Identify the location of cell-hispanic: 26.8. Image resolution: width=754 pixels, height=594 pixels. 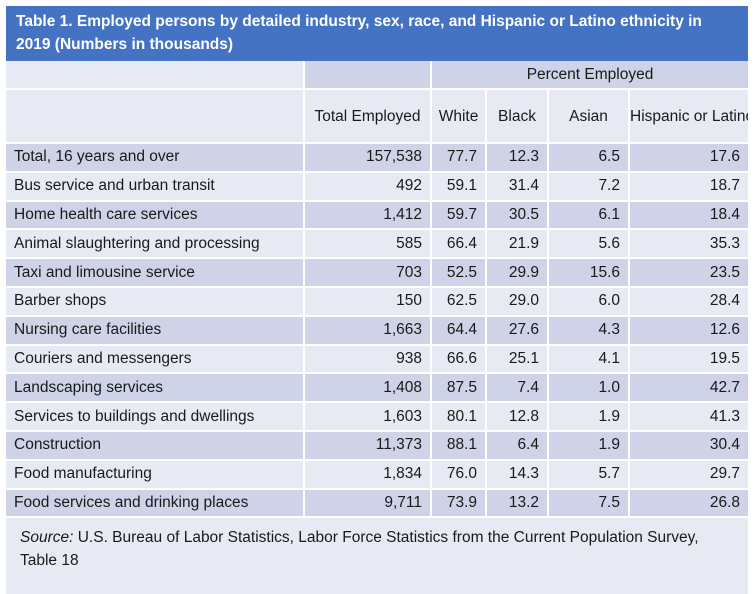
(689, 504).